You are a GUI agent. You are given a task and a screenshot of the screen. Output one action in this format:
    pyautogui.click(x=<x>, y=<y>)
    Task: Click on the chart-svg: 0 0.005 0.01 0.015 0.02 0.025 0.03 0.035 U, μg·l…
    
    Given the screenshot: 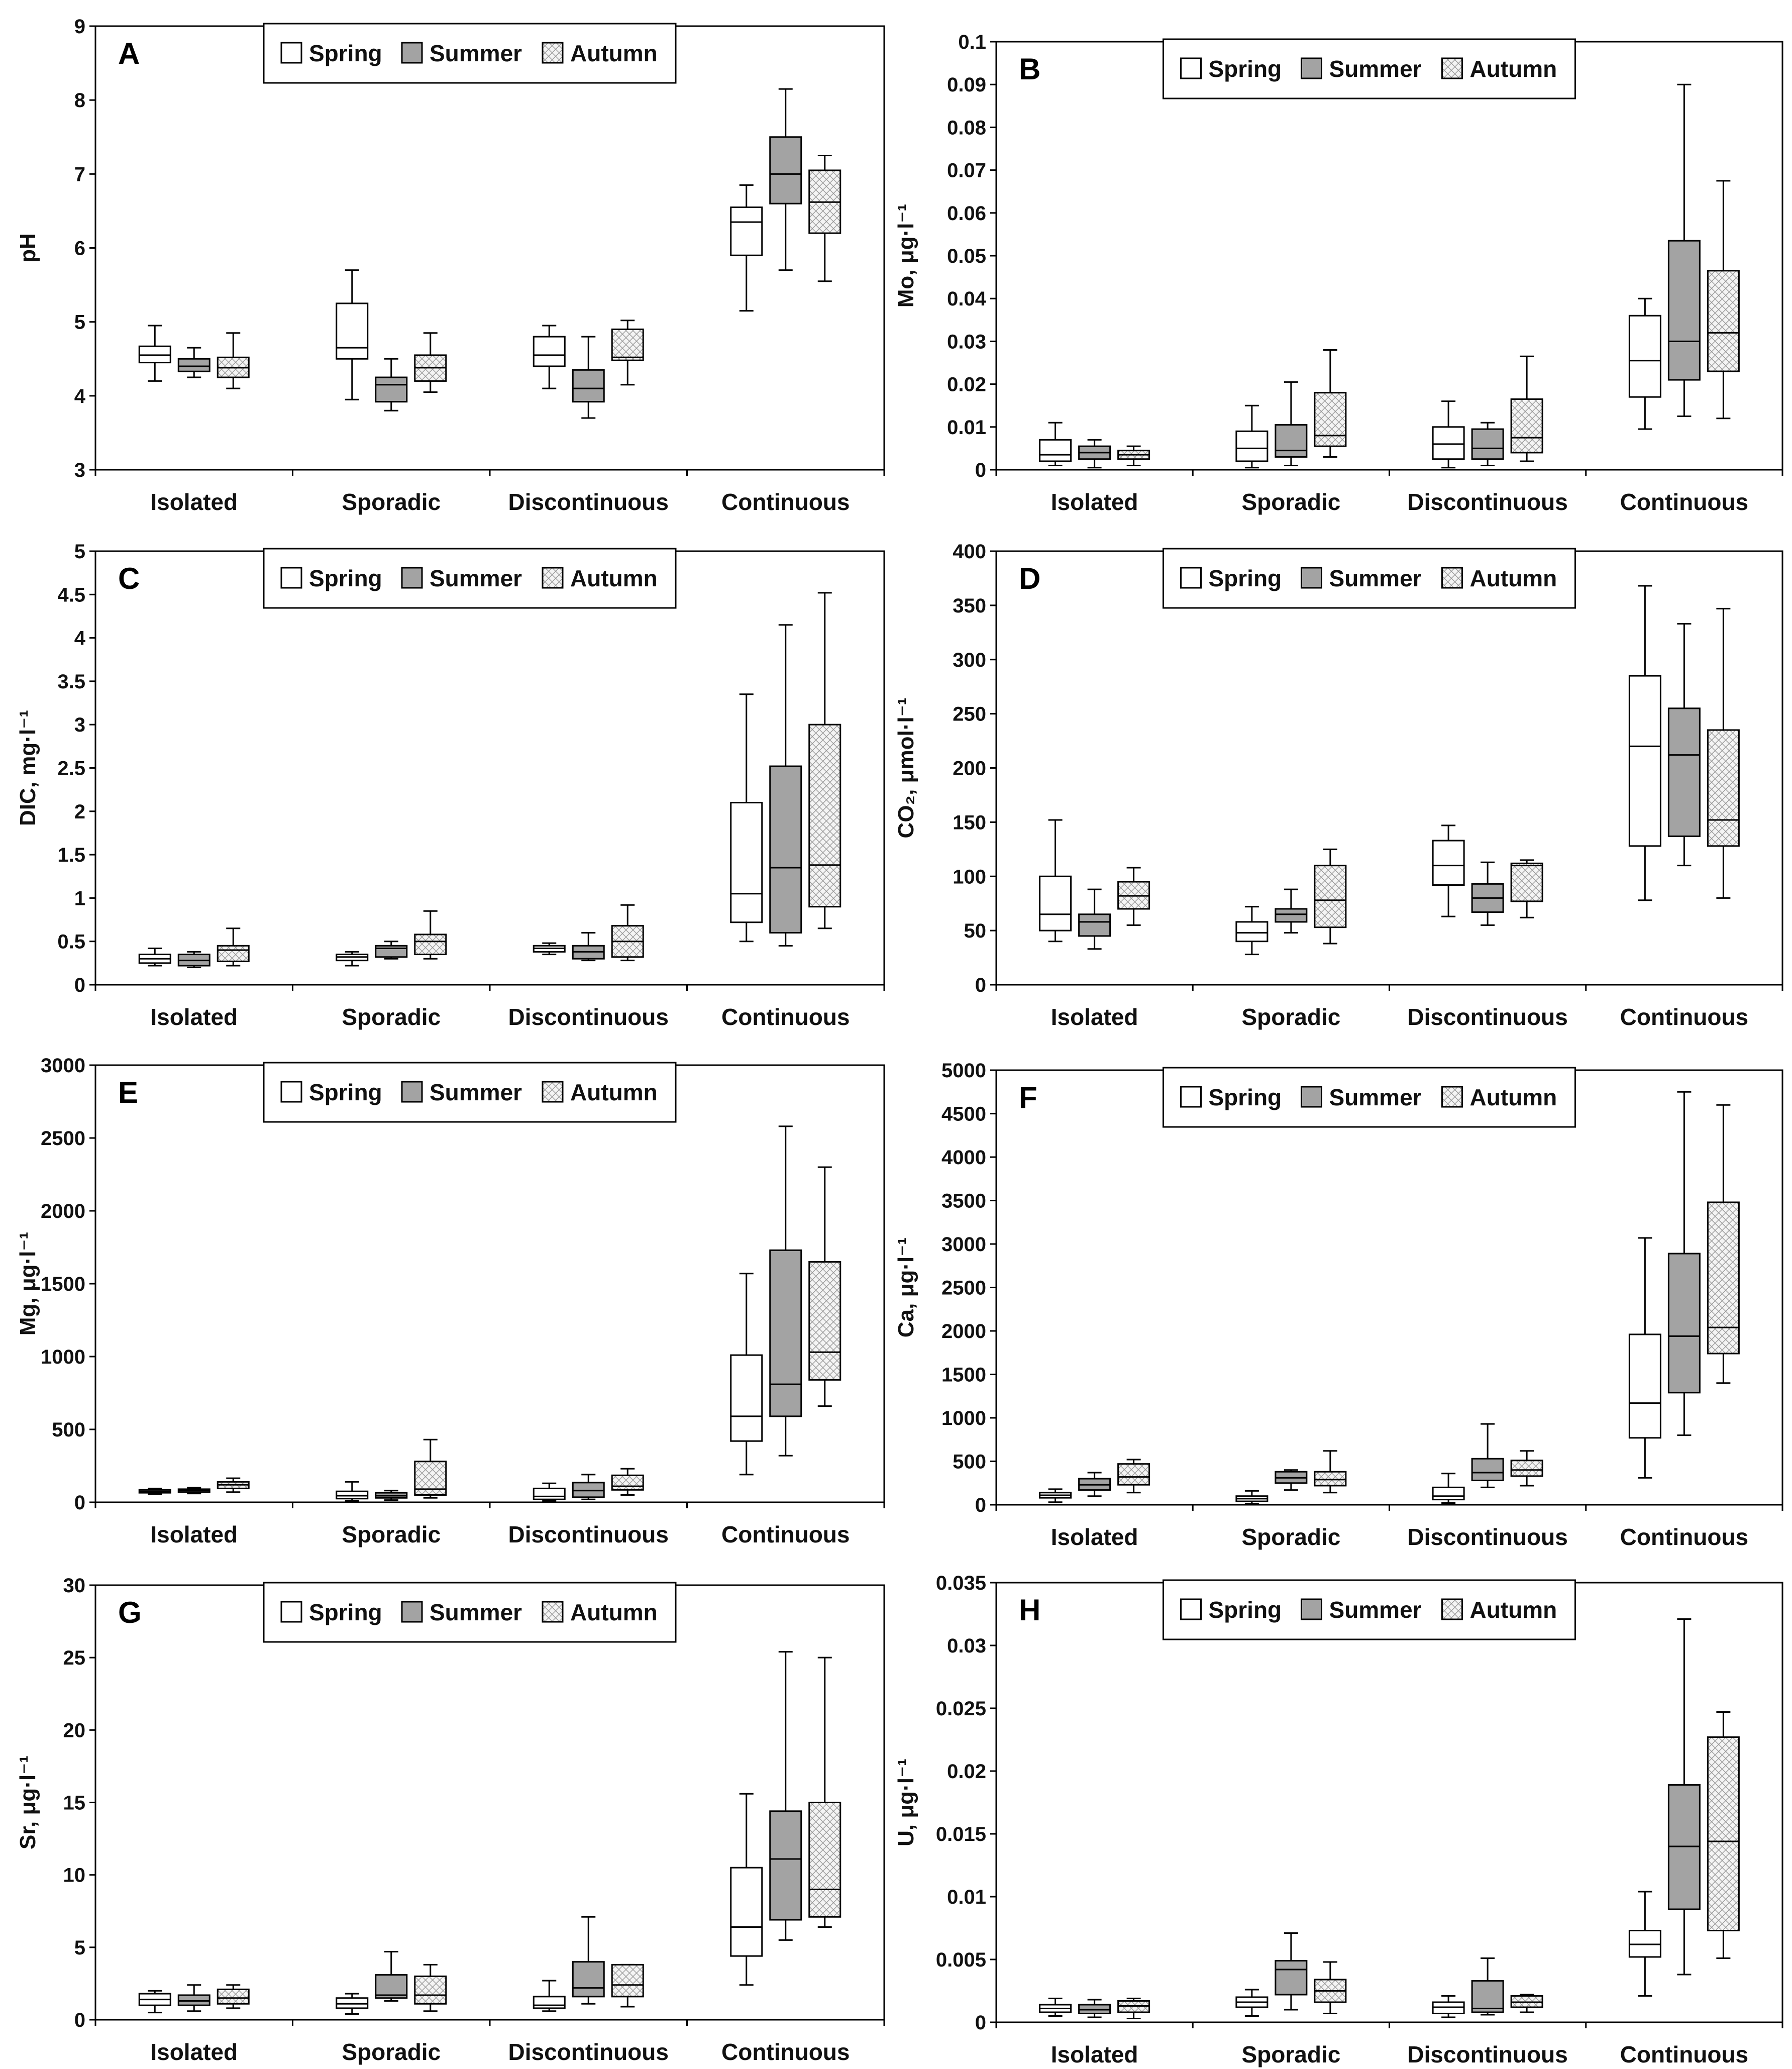 What is the action you would take?
    pyautogui.click(x=1338, y=1819)
    